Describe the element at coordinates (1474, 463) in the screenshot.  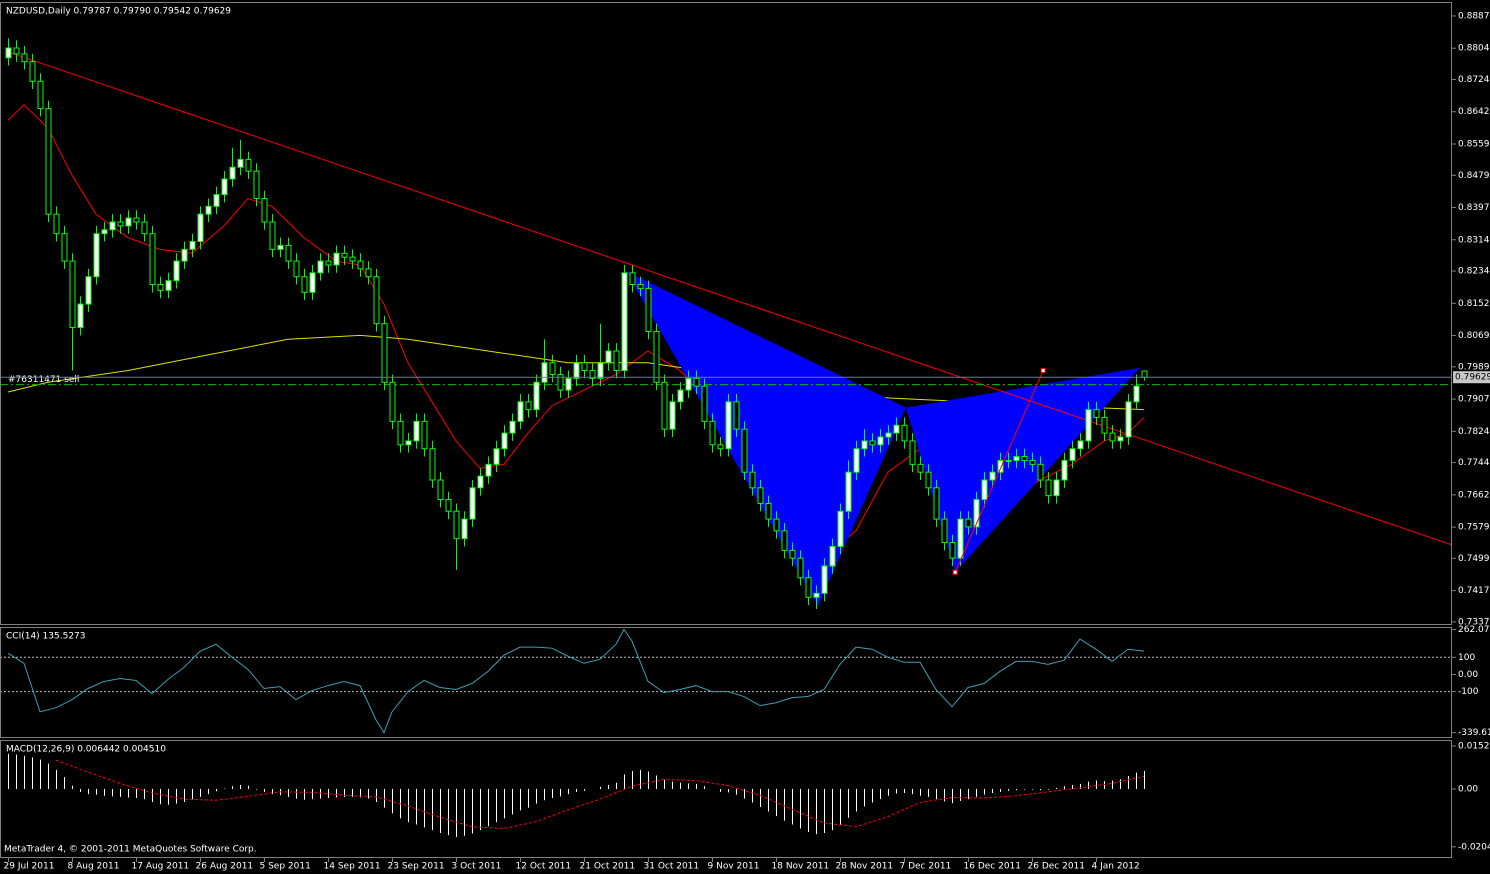
I see `y-tick-label: 0.77445` at that location.